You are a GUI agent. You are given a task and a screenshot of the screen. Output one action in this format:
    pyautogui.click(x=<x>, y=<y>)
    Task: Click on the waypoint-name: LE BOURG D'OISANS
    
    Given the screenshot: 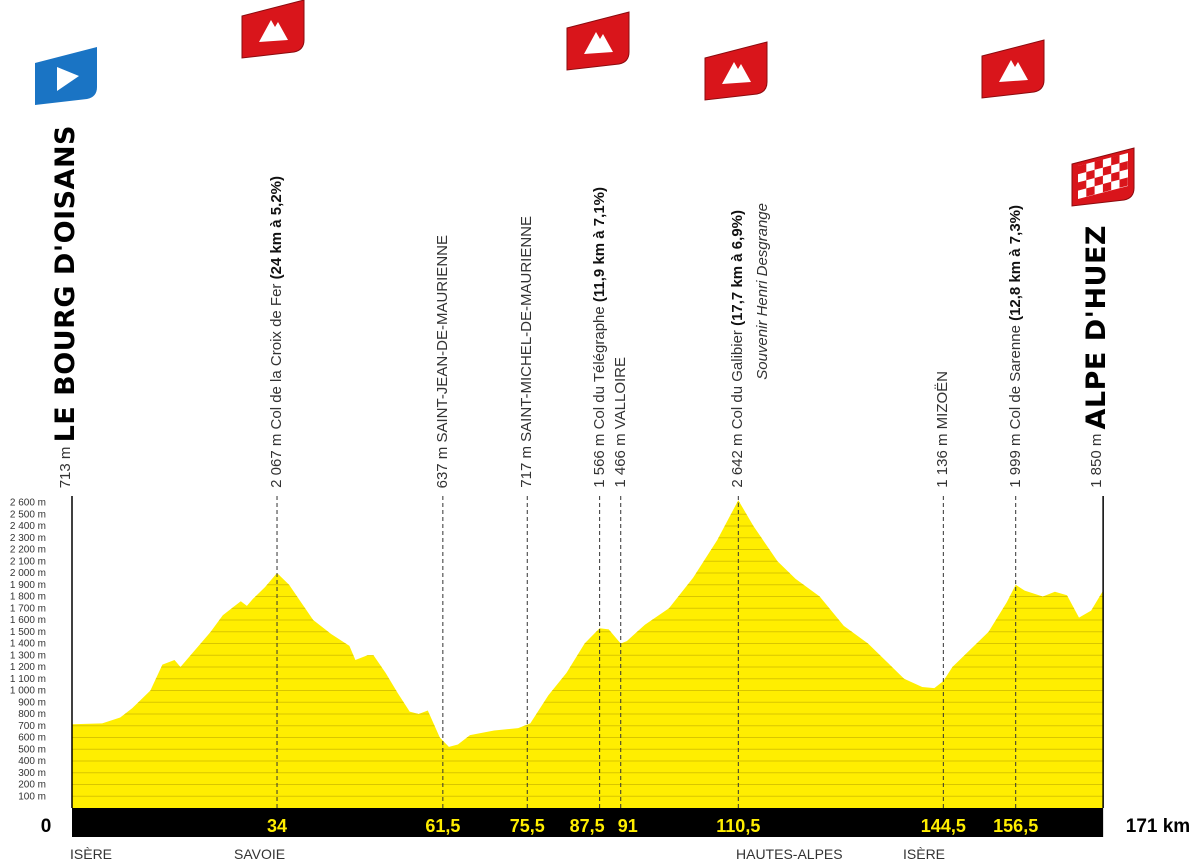 What is the action you would take?
    pyautogui.click(x=65, y=283)
    